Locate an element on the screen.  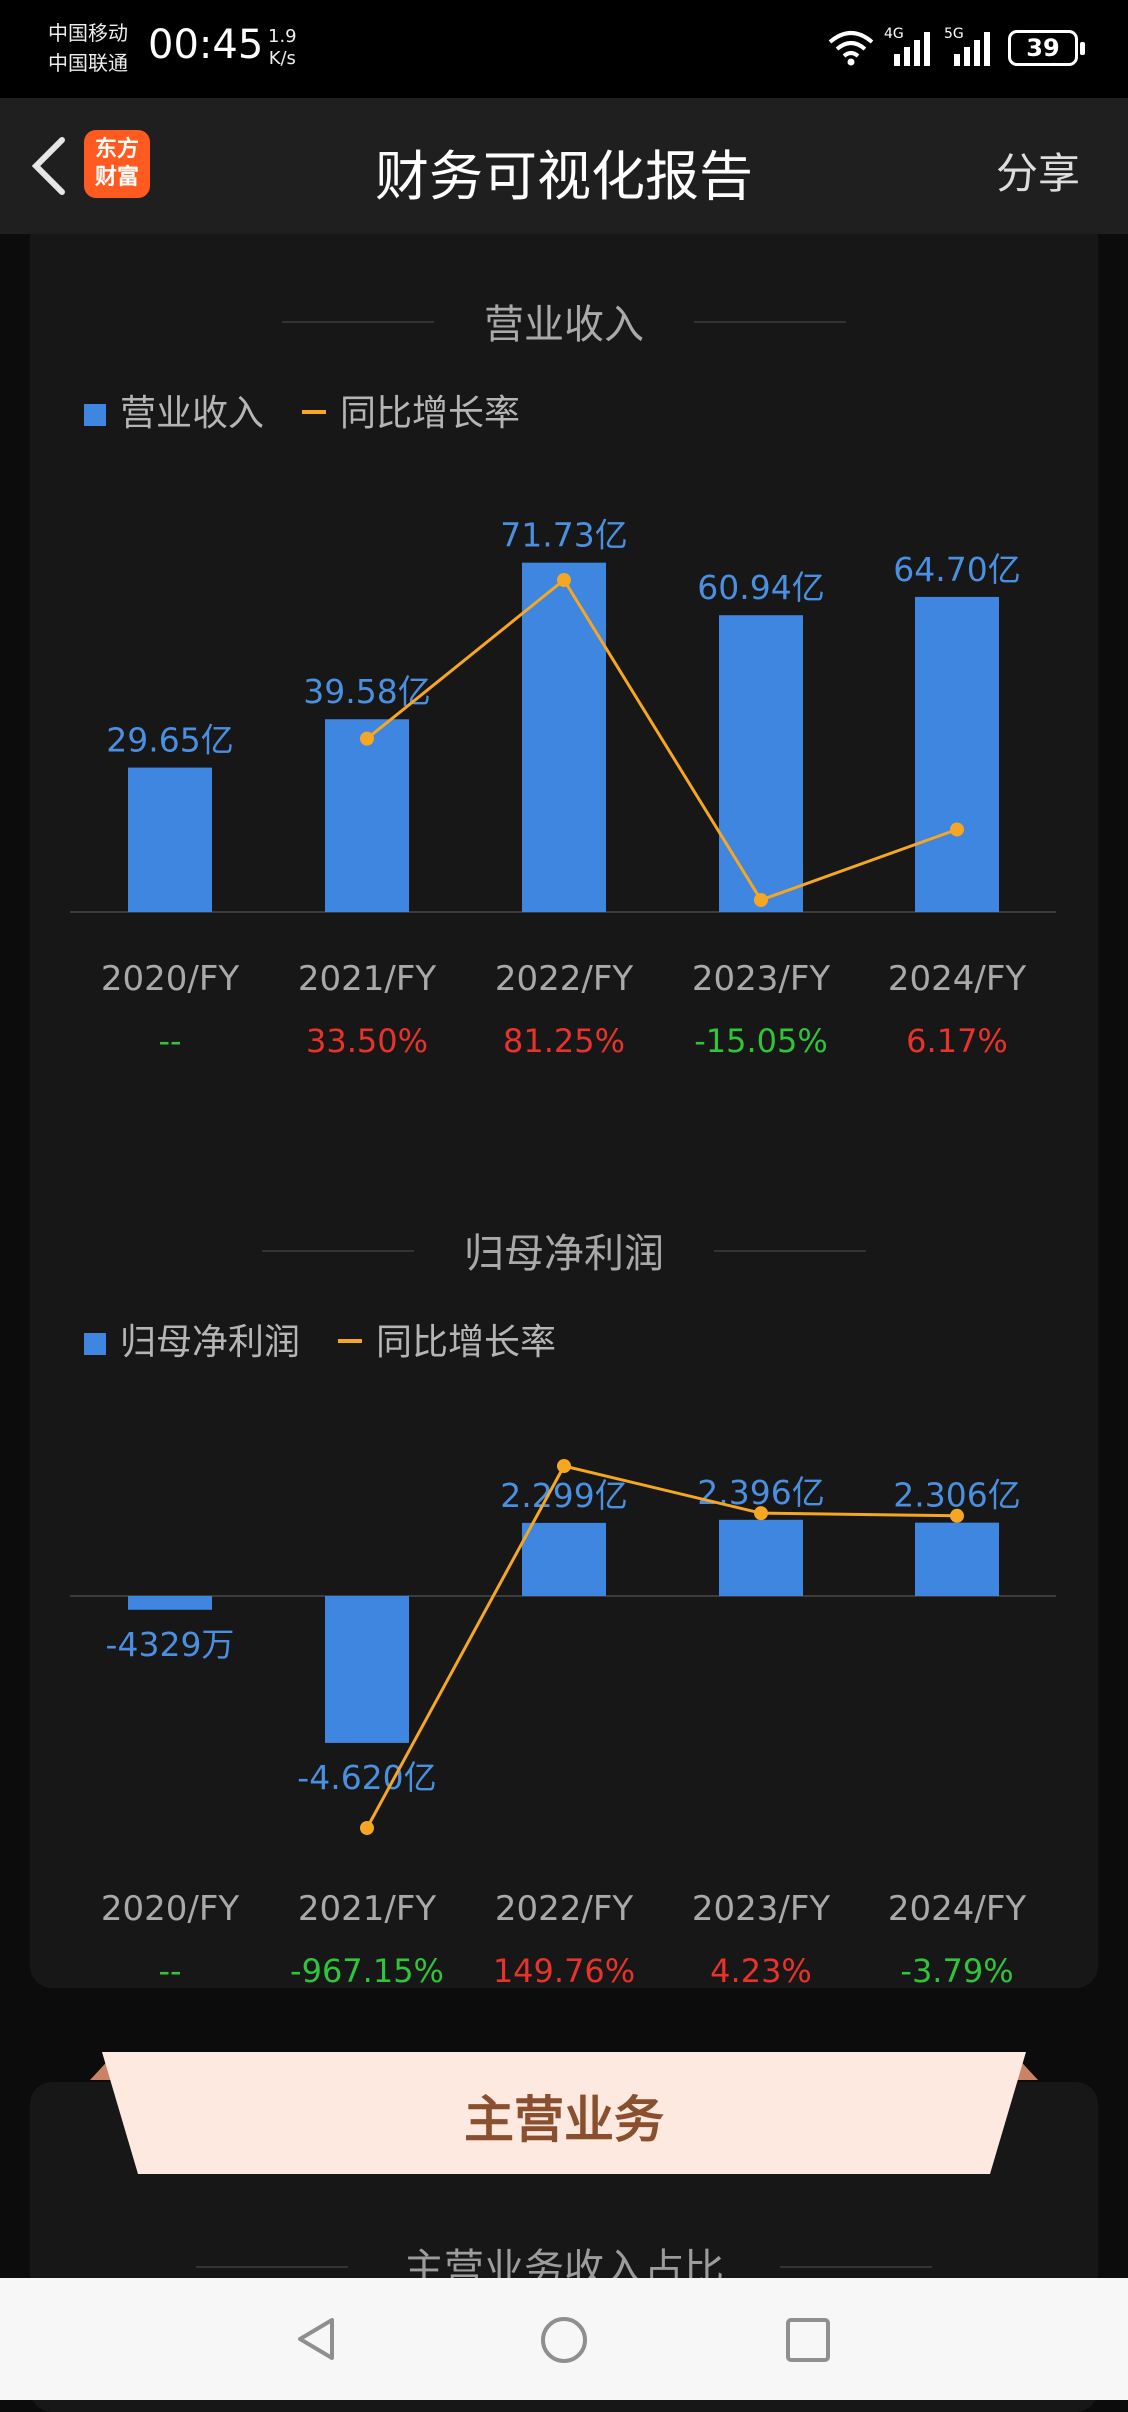
profit-section-title: 归母净利润 is located at coordinates (564, 1254).